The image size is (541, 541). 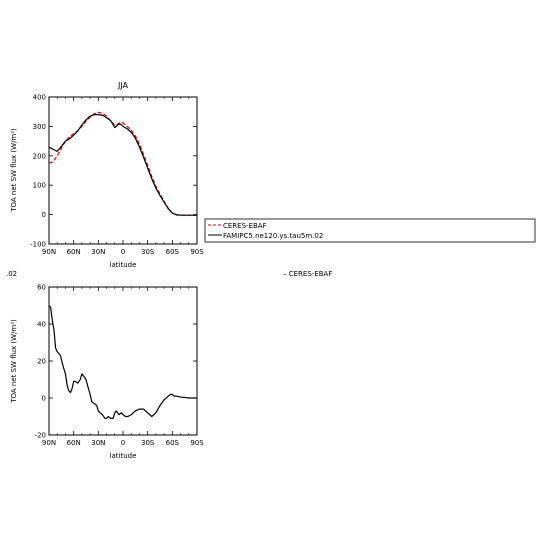 I want to click on fragment-right-text: – CERES-EBAF, so click(x=307, y=274).